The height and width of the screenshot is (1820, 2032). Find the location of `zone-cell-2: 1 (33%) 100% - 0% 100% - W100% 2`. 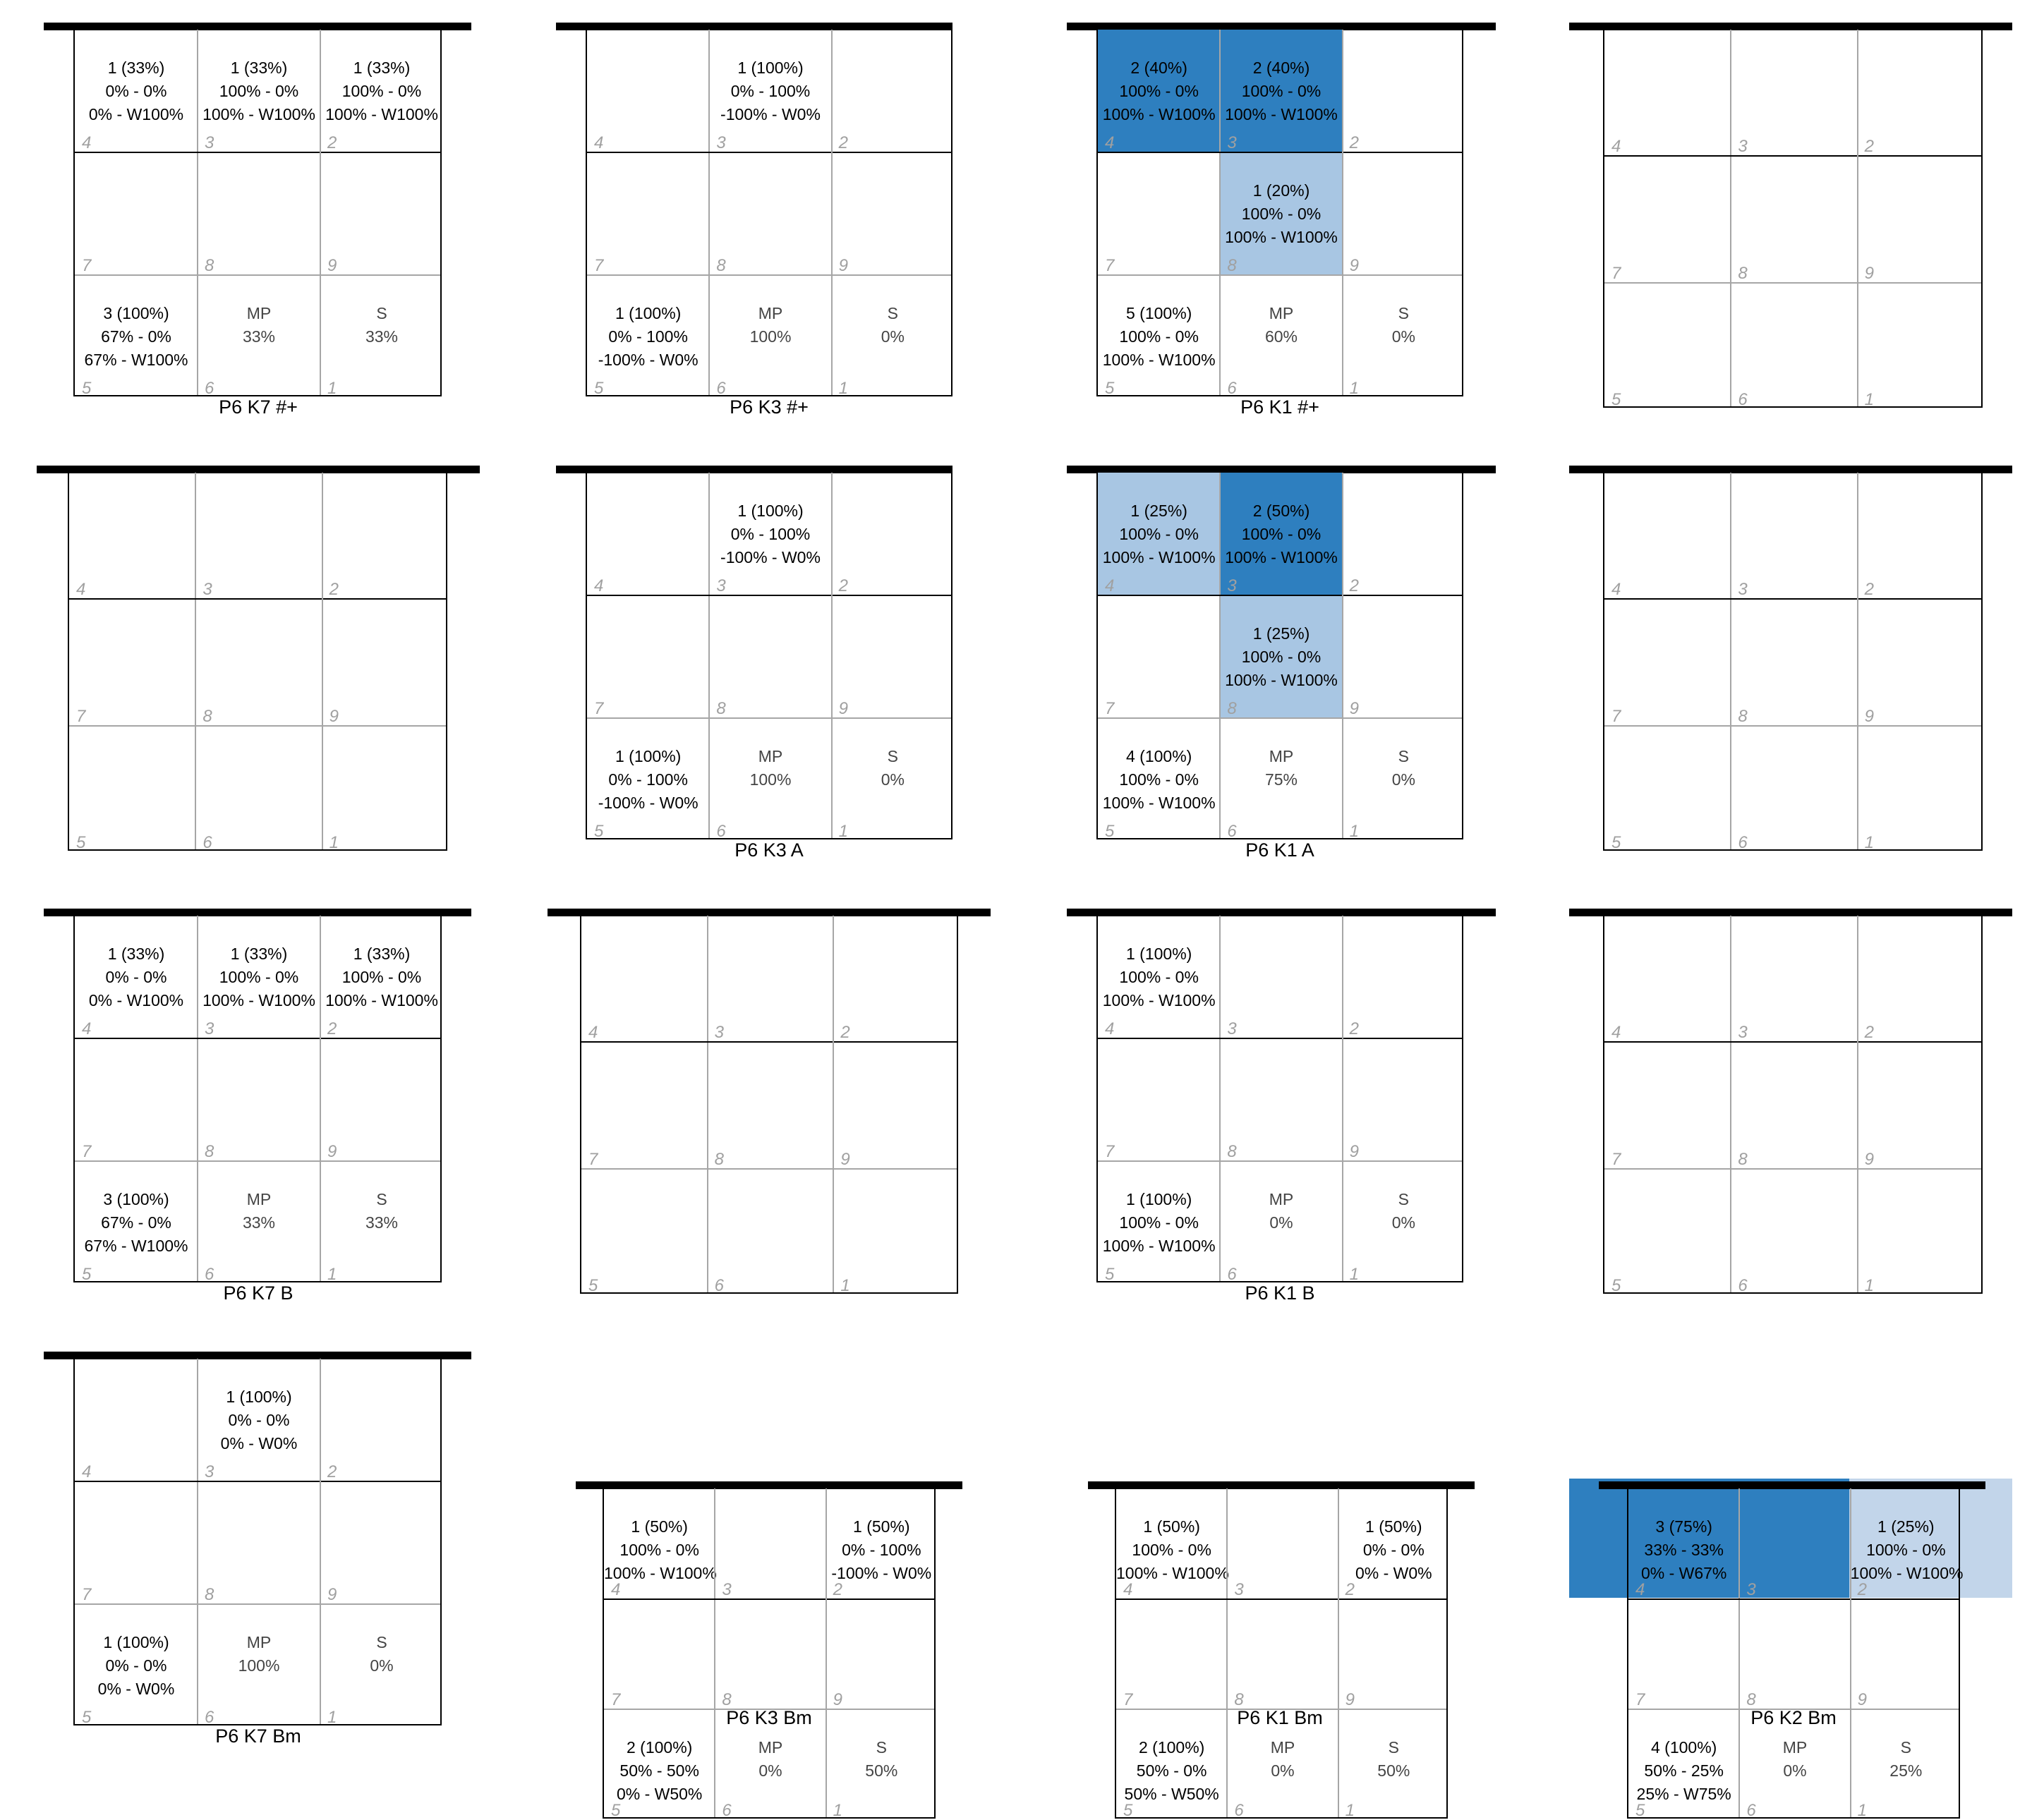

zone-cell-2: 1 (33%) 100% - 0% 100% - W100% 2 is located at coordinates (381, 977).